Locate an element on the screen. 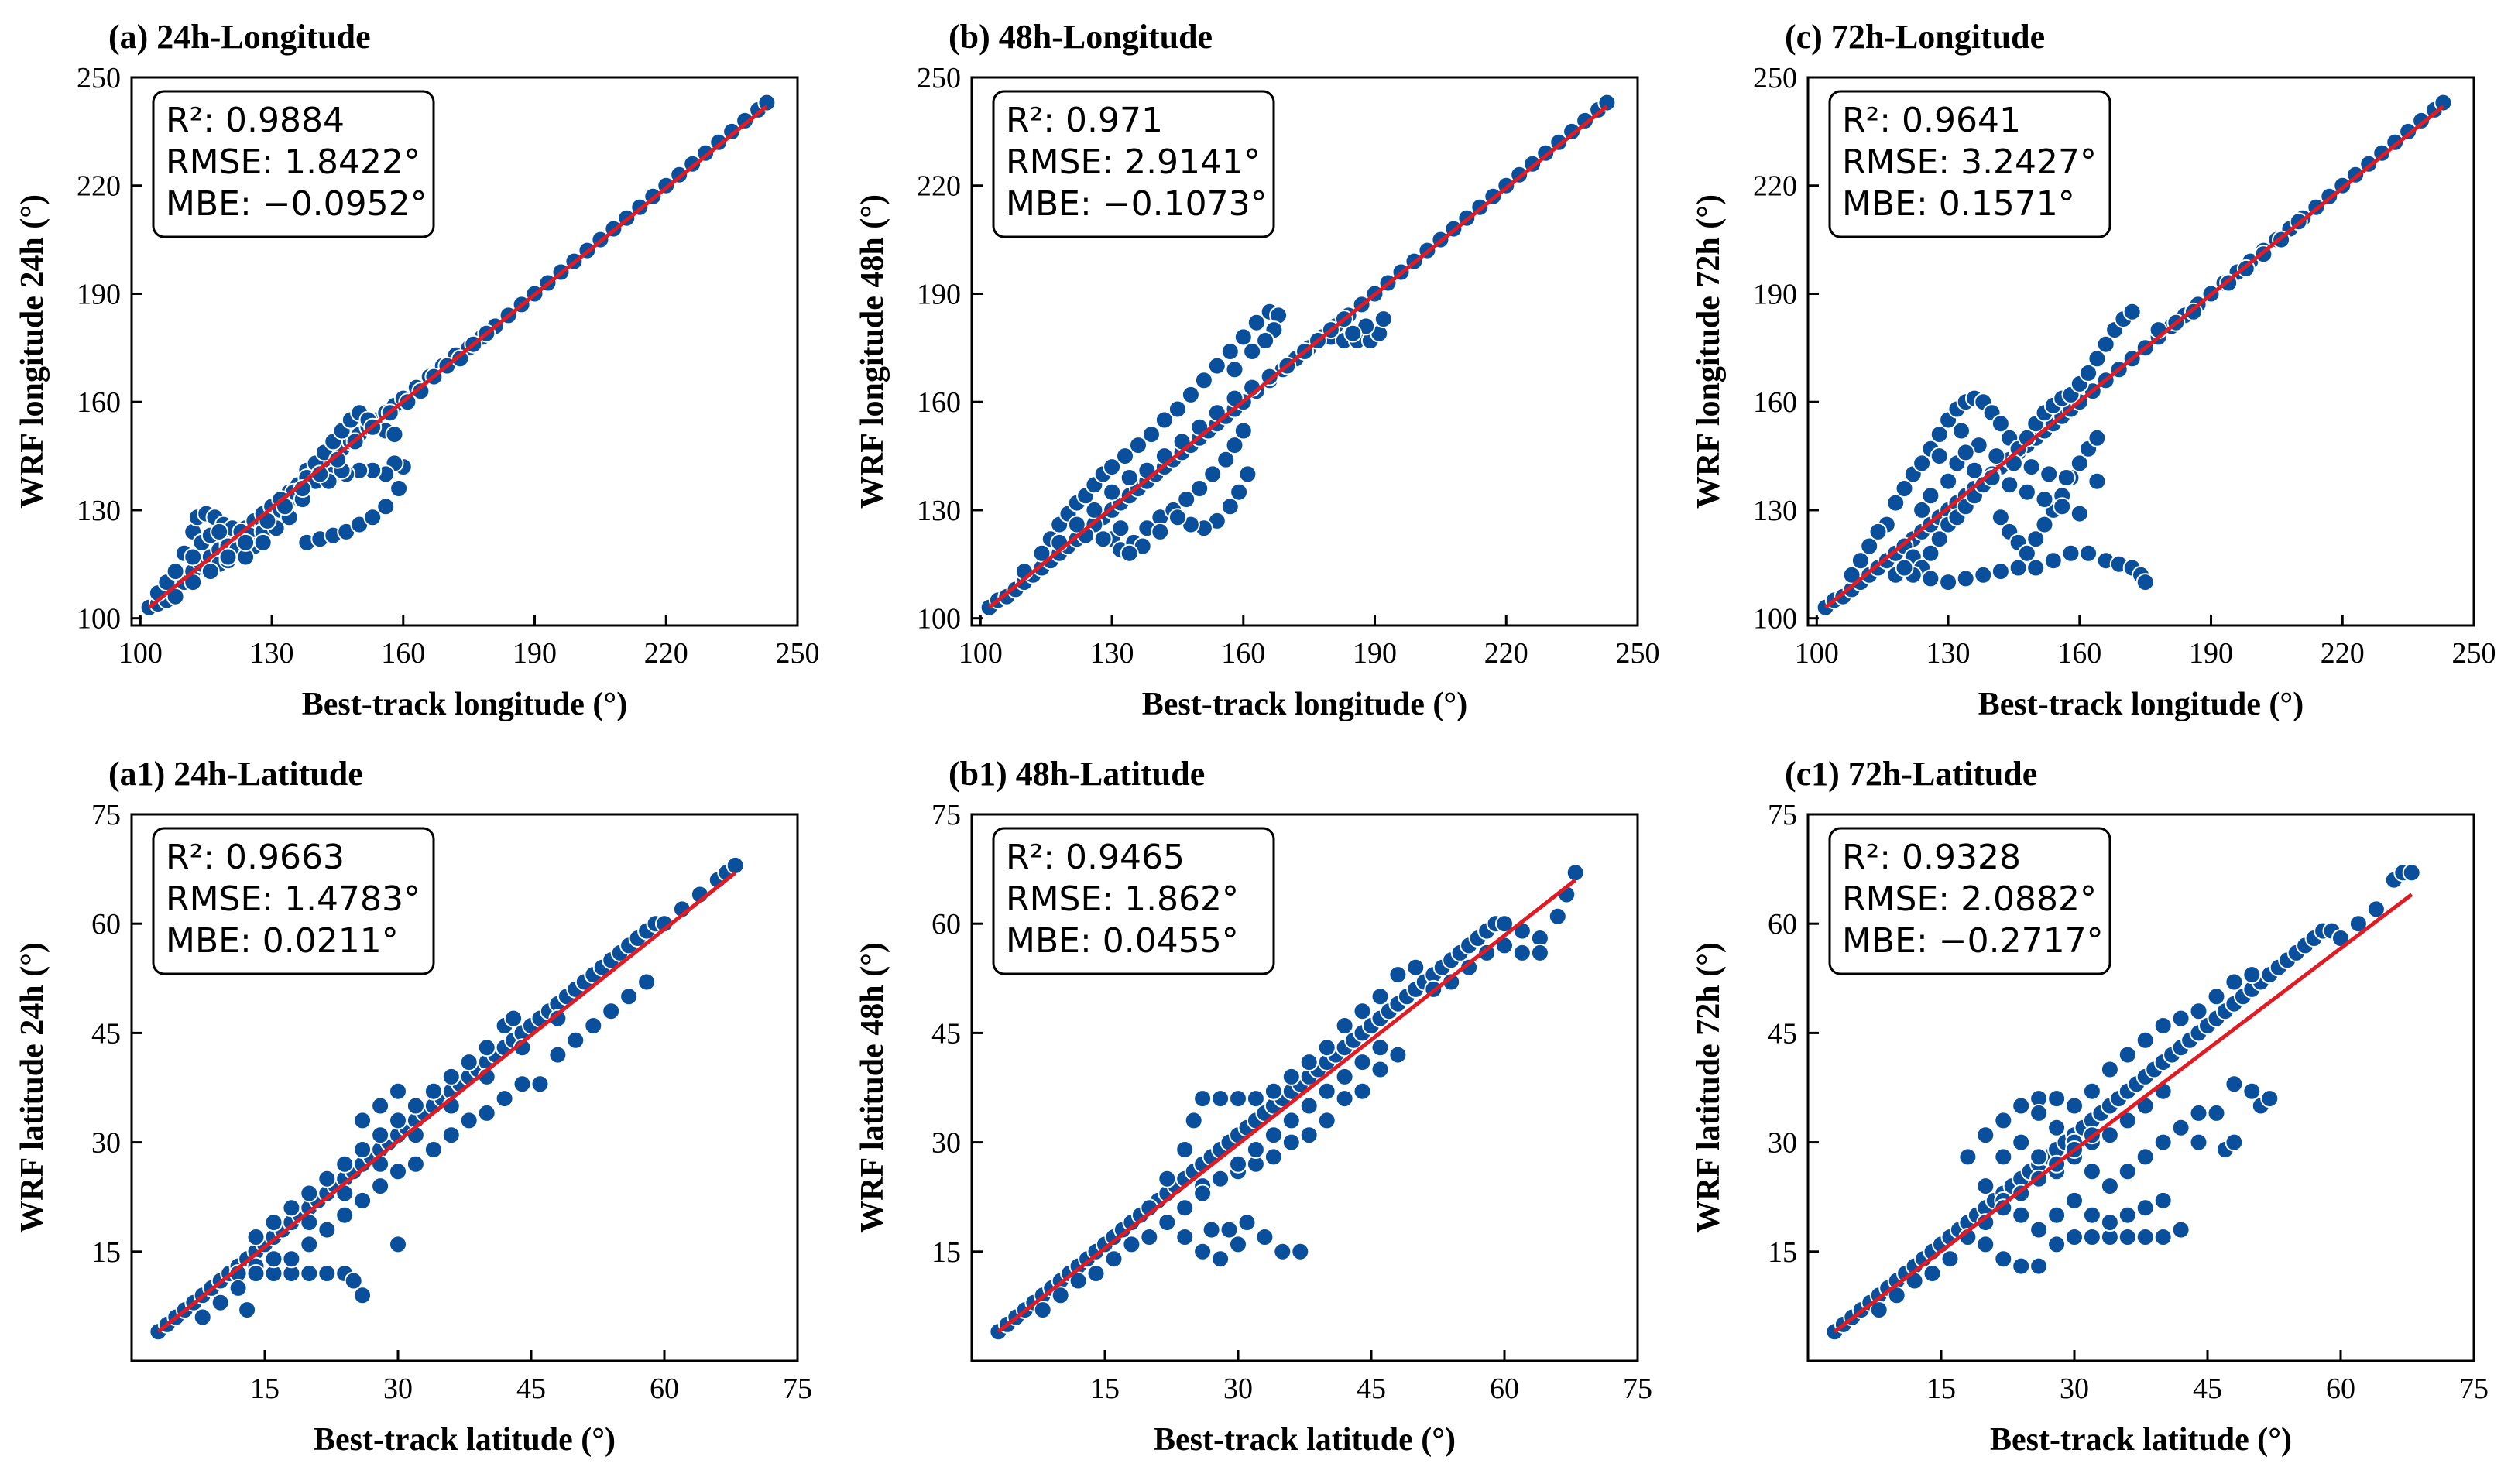  x-tick-label: 75 is located at coordinates (797, 1389).